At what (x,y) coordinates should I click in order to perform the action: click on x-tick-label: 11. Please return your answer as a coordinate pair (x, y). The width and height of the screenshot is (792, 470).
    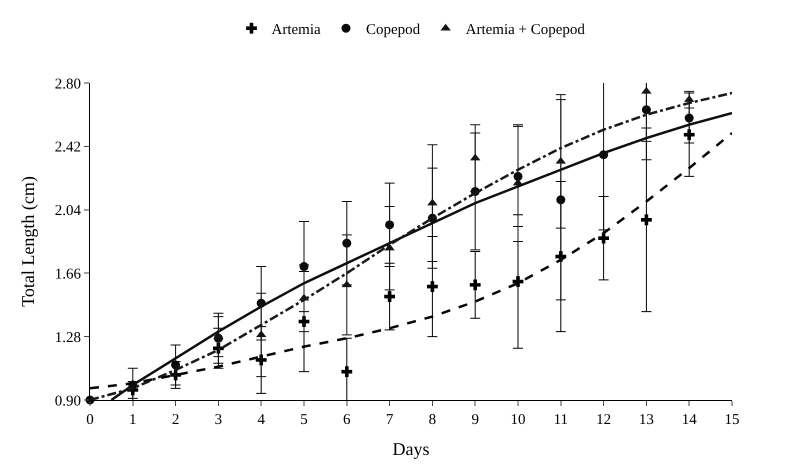
    Looking at the image, I should click on (561, 420).